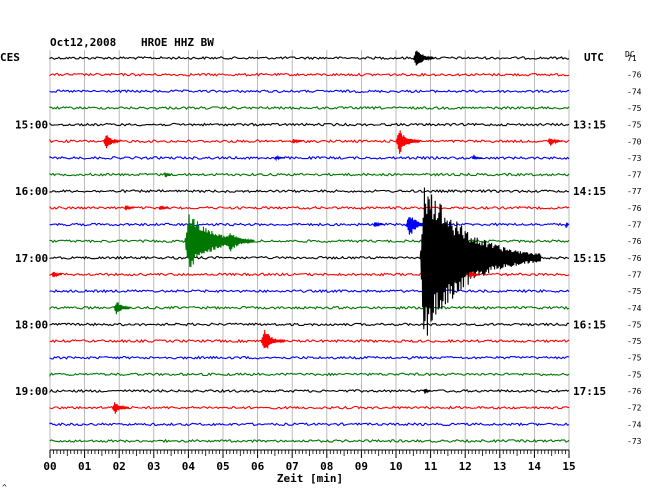 This screenshot has height=494, width=650. What do you see at coordinates (465, 466) in the screenshot?
I see `x-tick-label-12: 12` at bounding box center [465, 466].